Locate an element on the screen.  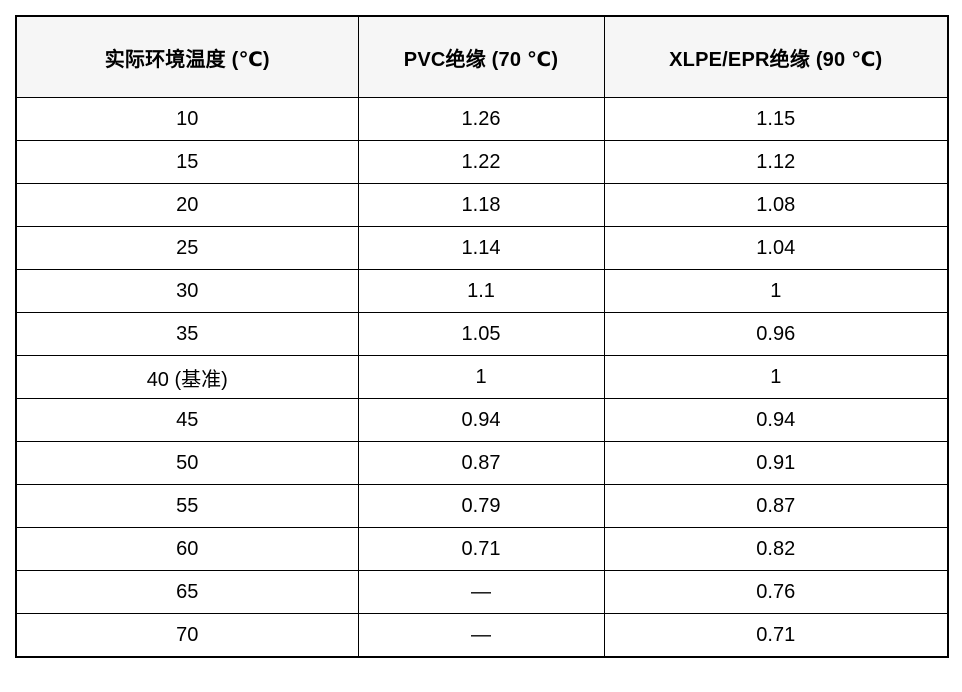
column-header-xlpe: XLPE/EPR绝缘 (90 ℃) is located at coordinates (776, 56).